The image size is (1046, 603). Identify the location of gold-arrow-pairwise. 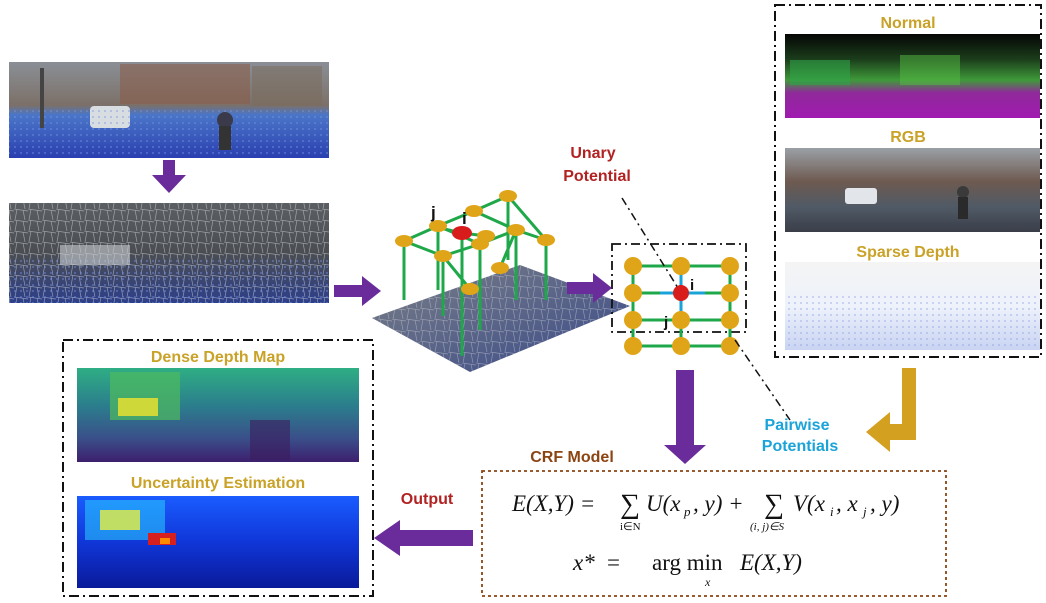
(891, 410).